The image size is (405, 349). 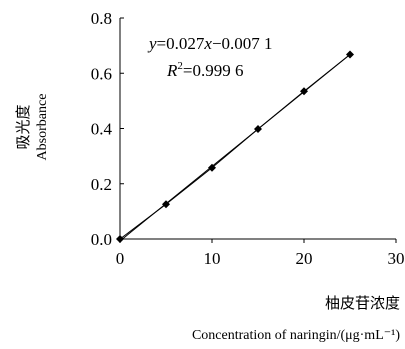 I want to click on y-tick-label: 0.6, so click(x=101, y=73).